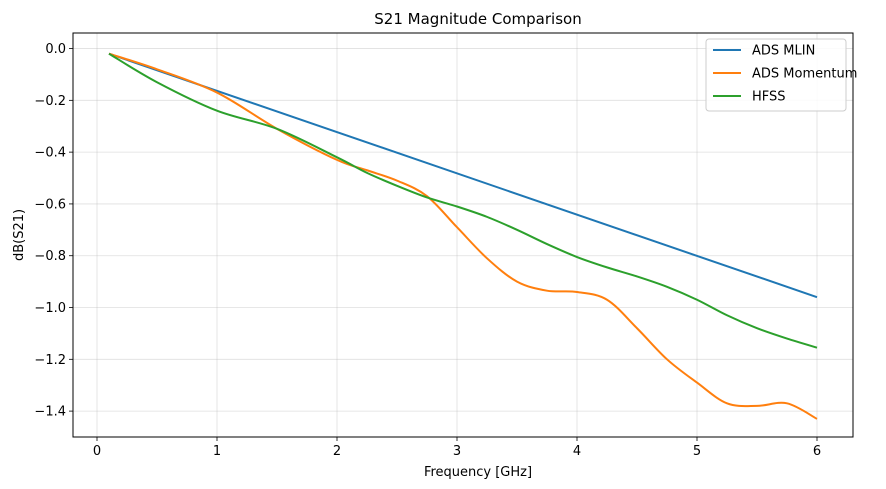 The width and height of the screenshot is (886, 489). Describe the element at coordinates (477, 19) in the screenshot. I see `chart-title: S21 Magnitude Comparison` at that location.